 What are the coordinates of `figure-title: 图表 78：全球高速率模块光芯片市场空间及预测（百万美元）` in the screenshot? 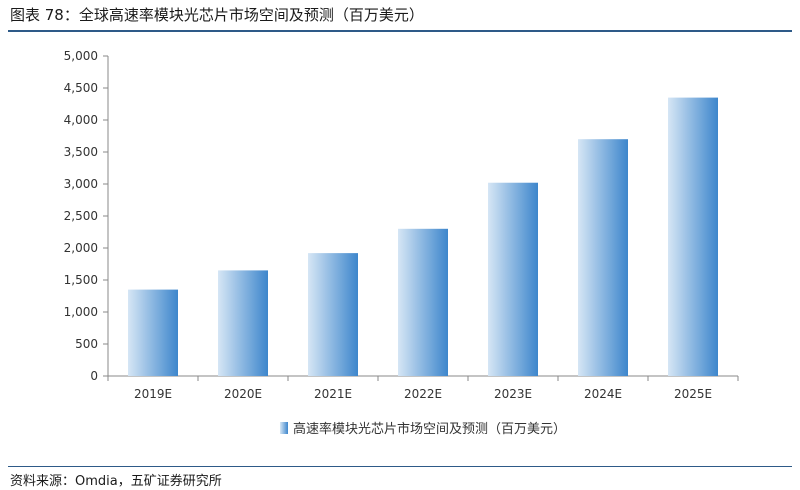 It's located at (217, 15).